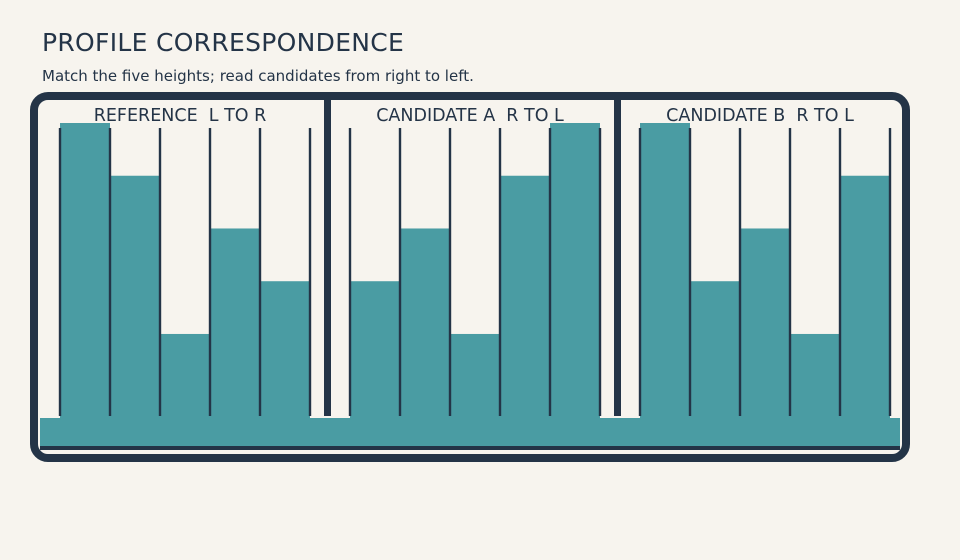 This screenshot has height=560, width=960. Describe the element at coordinates (180, 116) in the screenshot. I see `panel-label-reference: REFERENCE L TO R` at that location.